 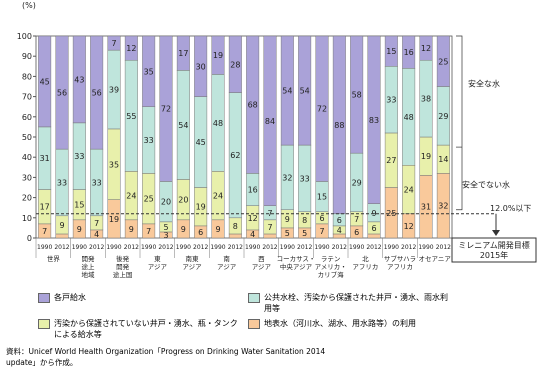 I want to click on value-label: 30, so click(x=201, y=66).